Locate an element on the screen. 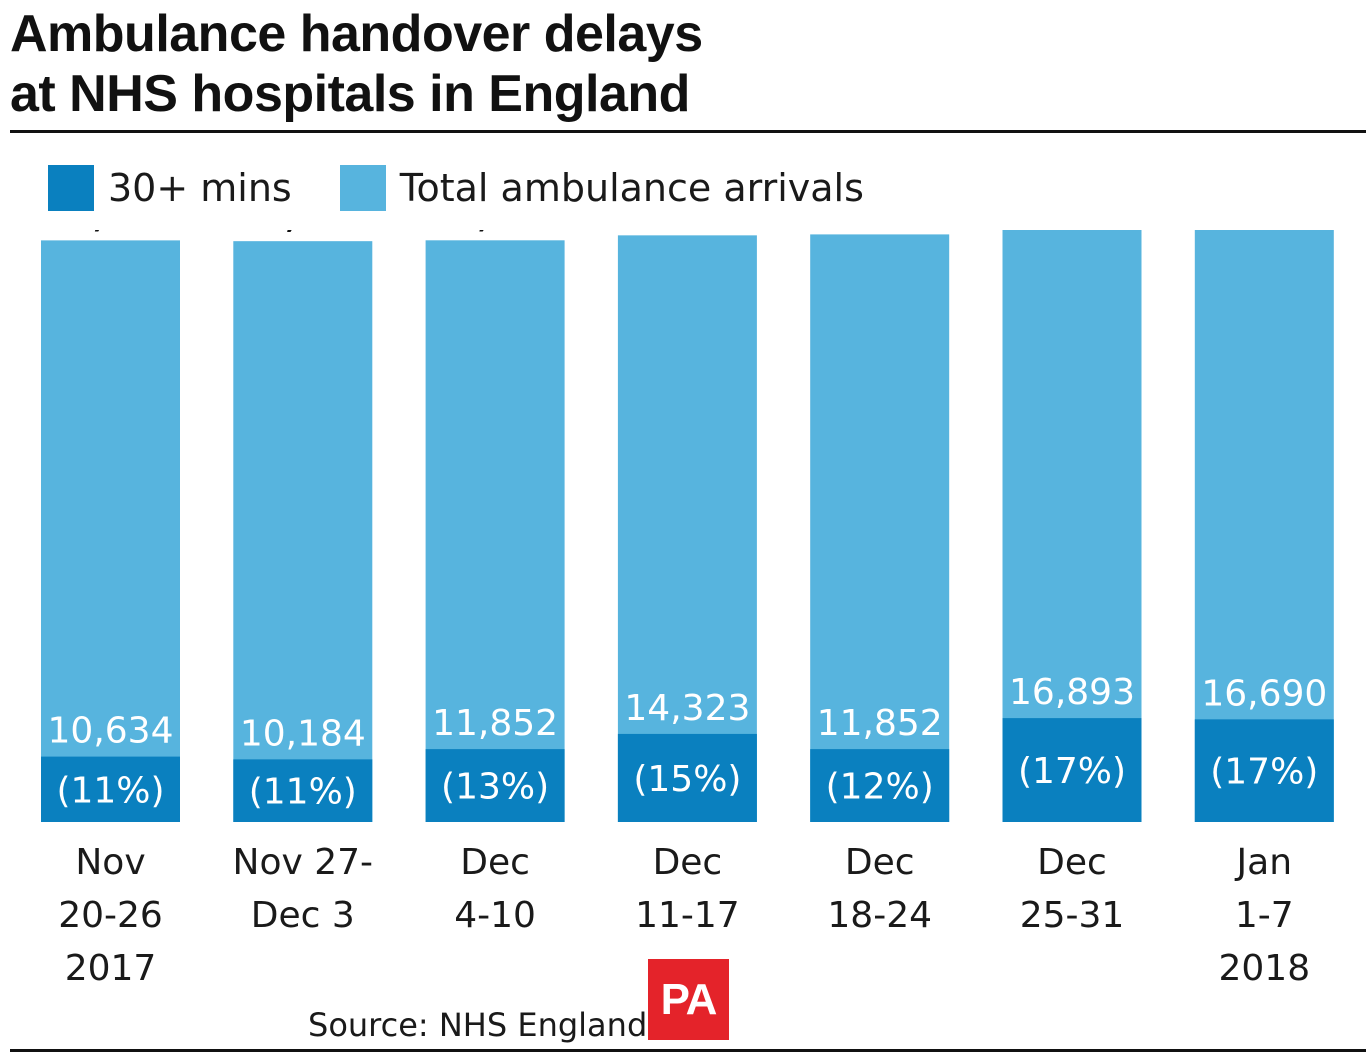 This screenshot has height=1057, width=1366. label-delayed-count-6: 16,893 is located at coordinates (1072, 692).